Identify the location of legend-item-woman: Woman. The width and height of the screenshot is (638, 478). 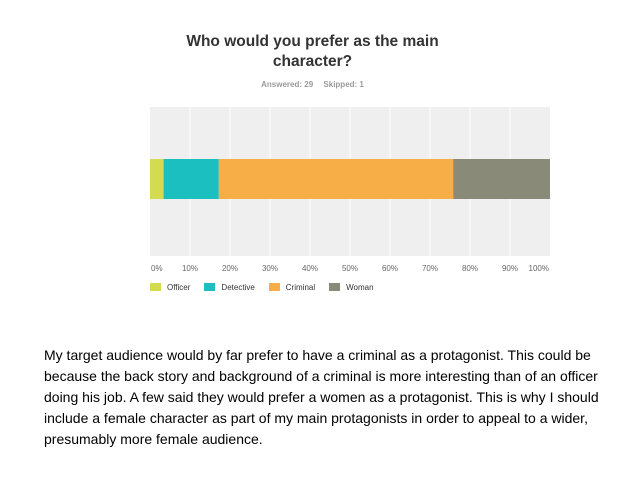
(351, 287).